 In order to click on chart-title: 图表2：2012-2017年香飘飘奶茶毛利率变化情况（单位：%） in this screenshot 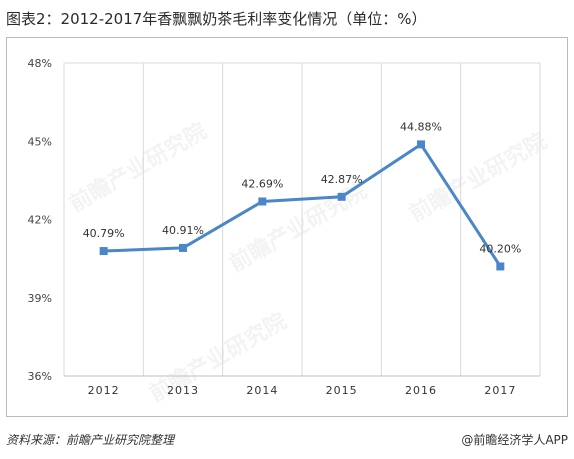, I will do `click(216, 19)`.